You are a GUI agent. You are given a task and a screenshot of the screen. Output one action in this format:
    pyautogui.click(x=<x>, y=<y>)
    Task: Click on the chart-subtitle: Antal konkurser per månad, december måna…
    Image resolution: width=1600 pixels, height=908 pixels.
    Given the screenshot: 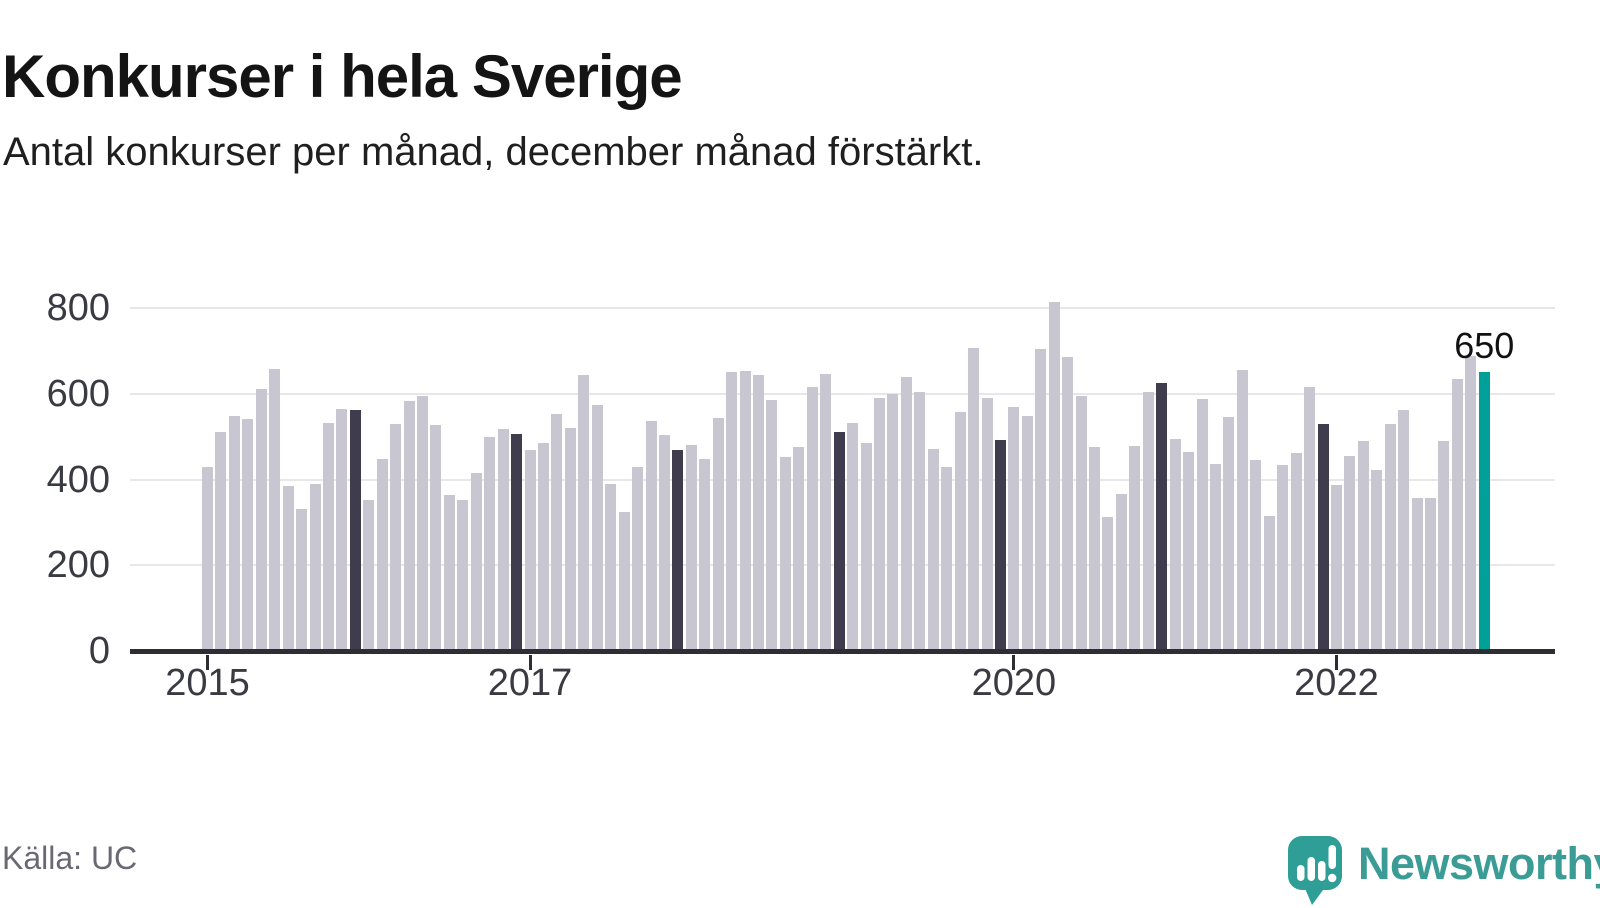 What is the action you would take?
    pyautogui.click(x=493, y=152)
    